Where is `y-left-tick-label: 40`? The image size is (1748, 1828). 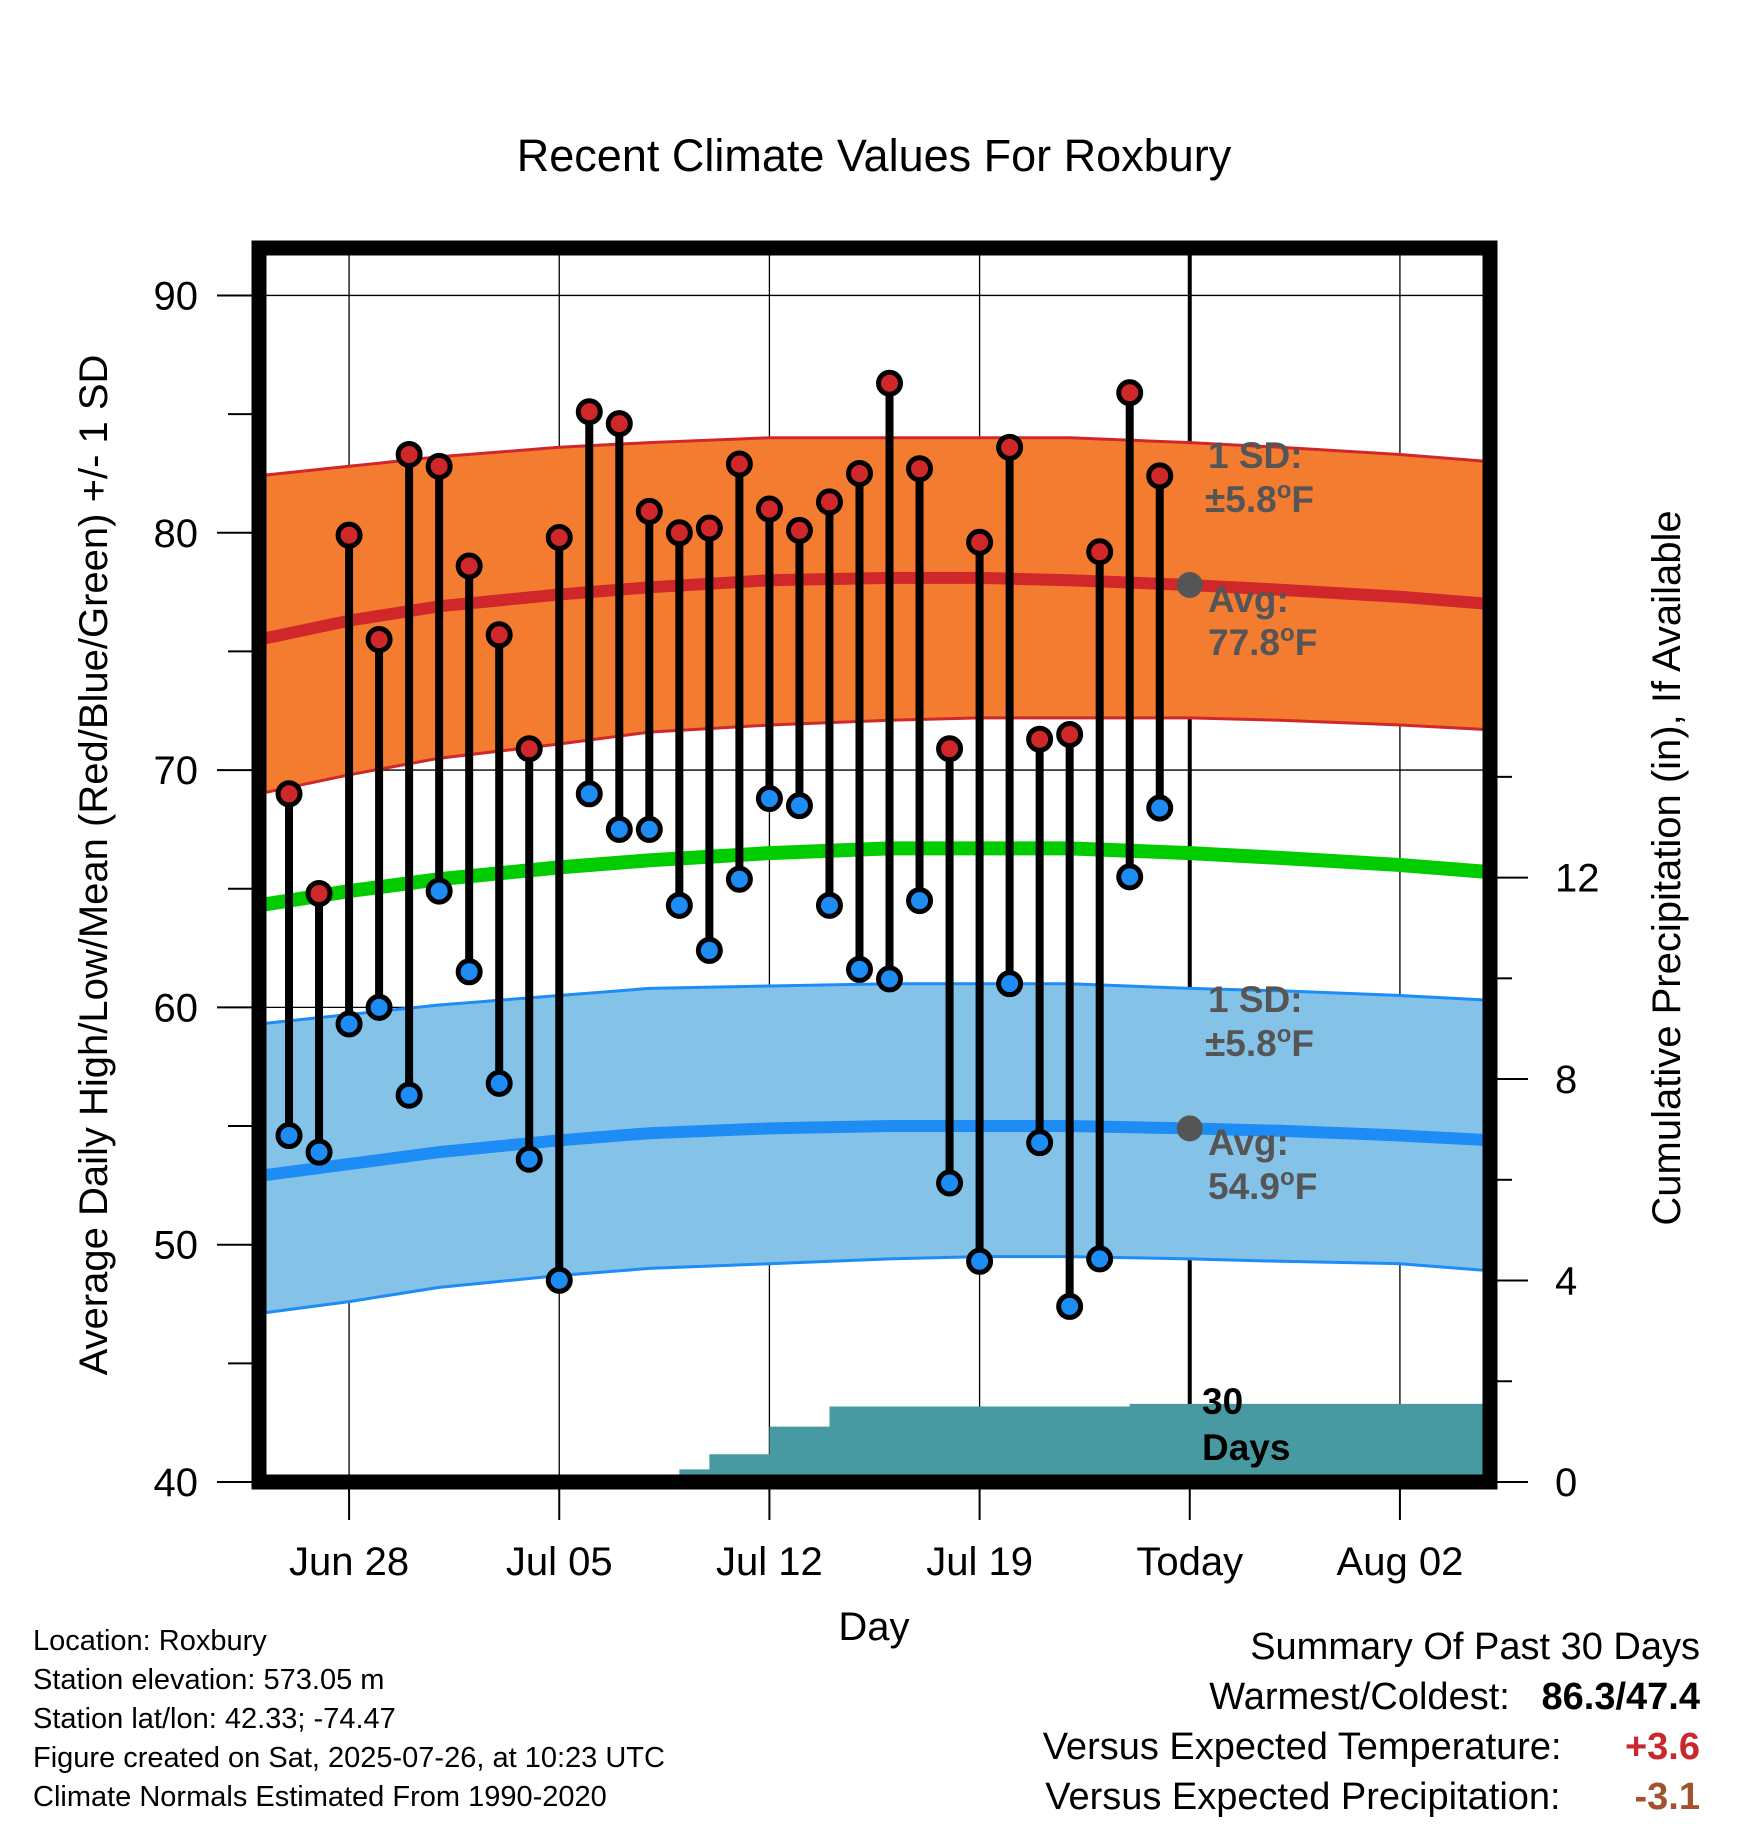 y-left-tick-label: 40 is located at coordinates (176, 1483).